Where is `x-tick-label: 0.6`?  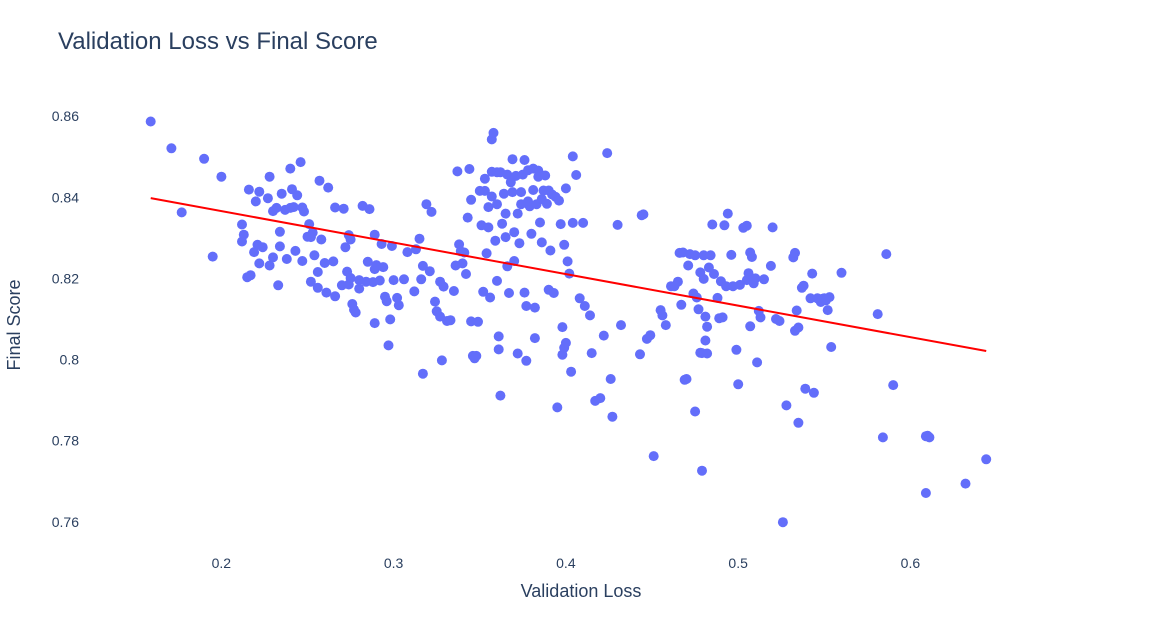 x-tick-label: 0.6 is located at coordinates (911, 563).